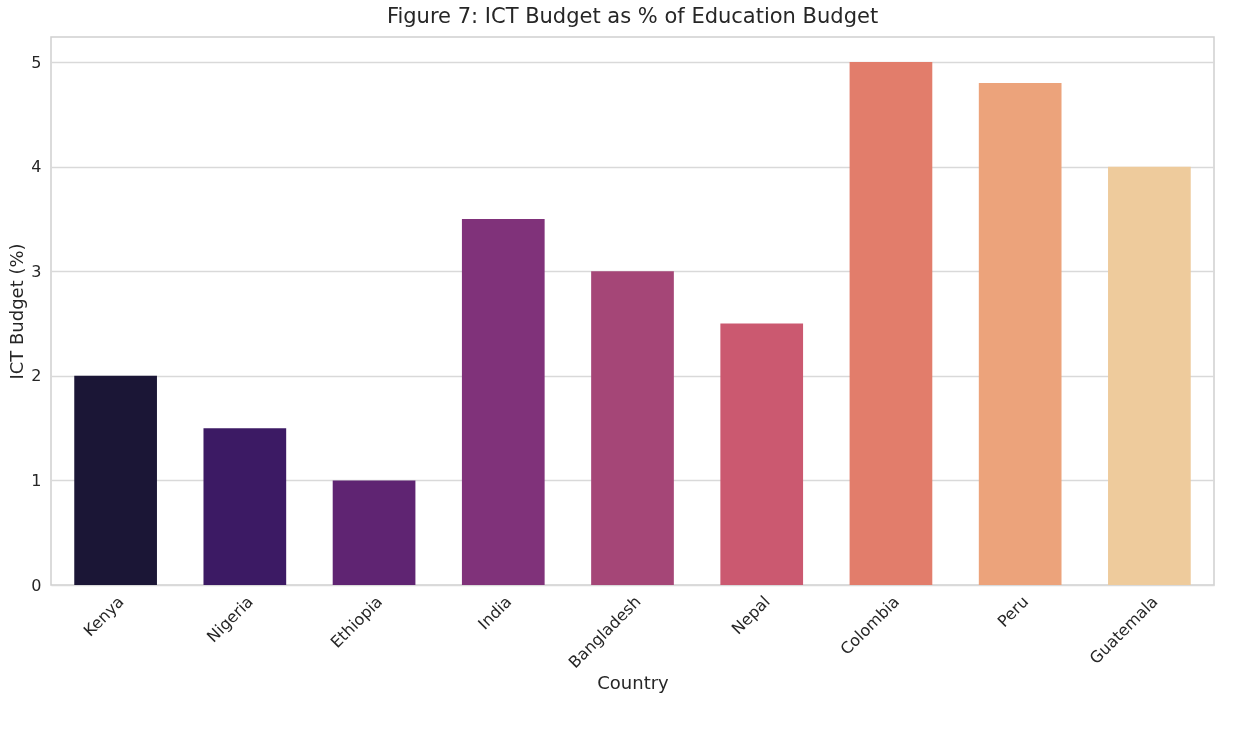 The height and width of the screenshot is (732, 1239). Describe the element at coordinates (36, 167) in the screenshot. I see `y-tick-label: 4` at that location.